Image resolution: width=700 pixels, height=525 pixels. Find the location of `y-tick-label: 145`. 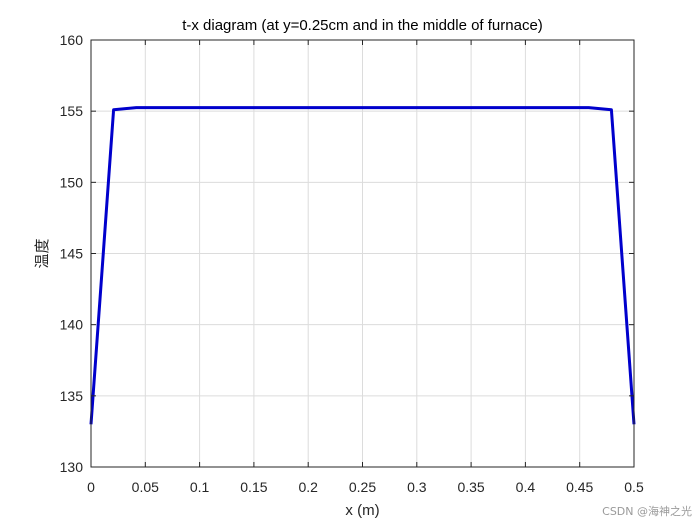

y-tick-label: 145 is located at coordinates (72, 254).